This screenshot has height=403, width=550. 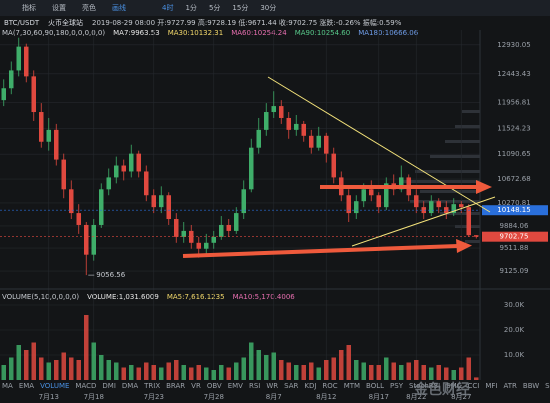 What do you see at coordinates (513, 203) in the screenshot?
I see `y-tick-label: 10270.81` at bounding box center [513, 203].